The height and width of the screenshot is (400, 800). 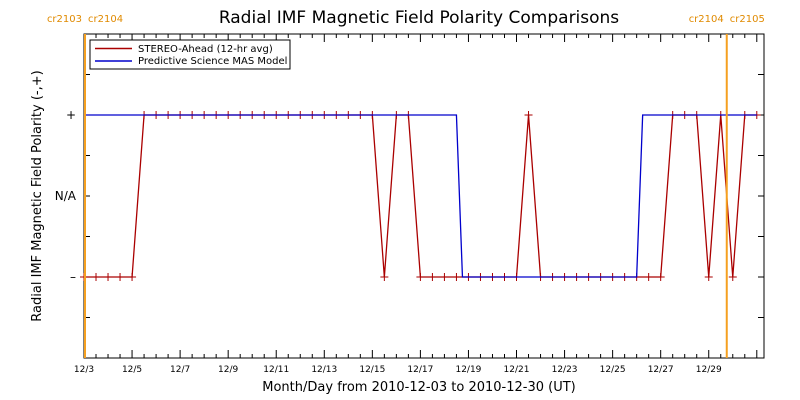 I want to click on x-tick-label: 12/23, so click(x=565, y=370).